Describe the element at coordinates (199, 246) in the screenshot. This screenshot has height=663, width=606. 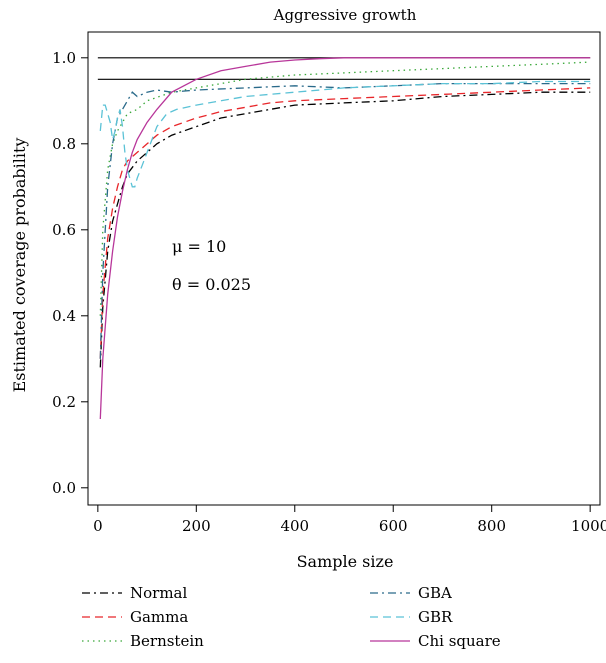
I see `annotation-mu: μ = 10` at that location.